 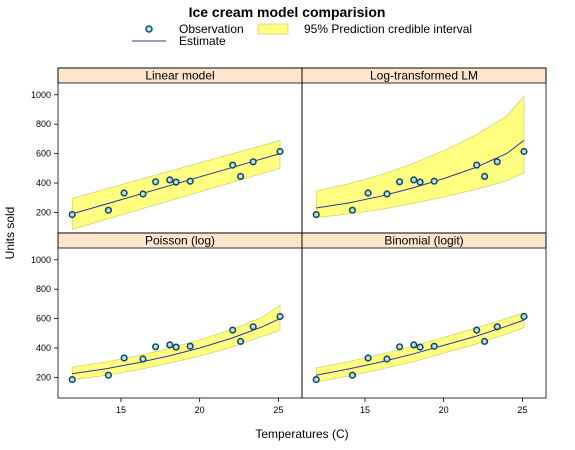 I want to click on panel-title: Binomial (logit), so click(x=423, y=241).